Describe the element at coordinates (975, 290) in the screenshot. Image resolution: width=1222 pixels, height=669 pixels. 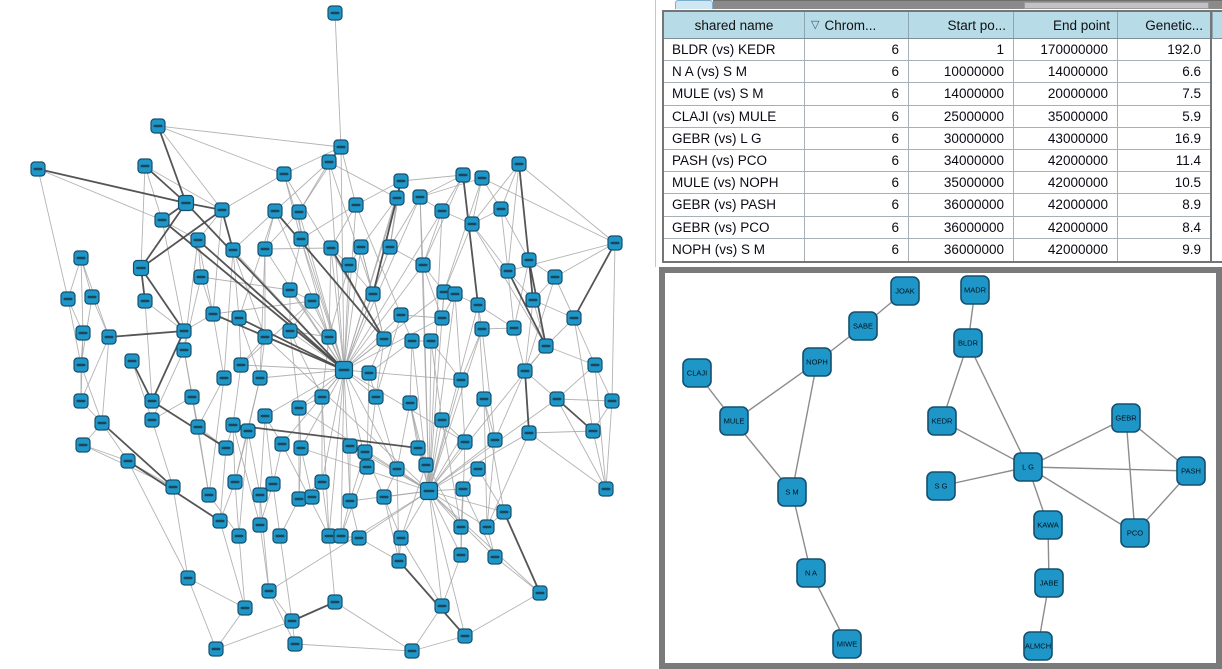
I see `network-node: MADR` at that location.